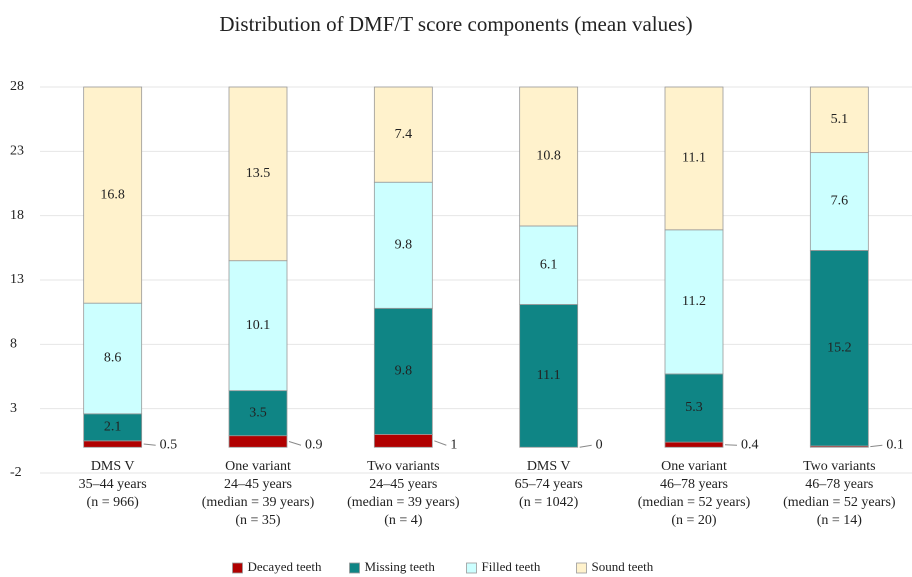 This screenshot has height=577, width=912. Describe the element at coordinates (314, 444) in the screenshot. I see `value-label: 0.9` at that location.